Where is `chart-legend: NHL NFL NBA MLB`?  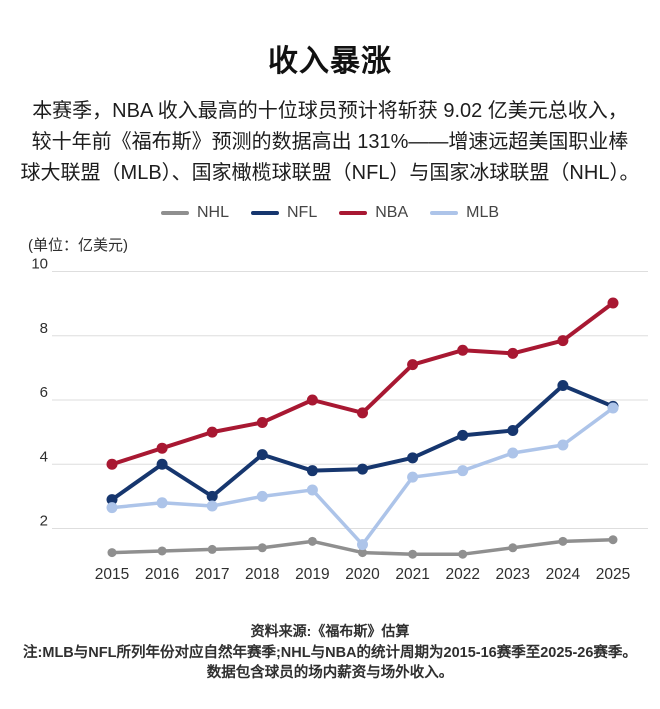
chart-legend: NHL NFL NBA MLB is located at coordinates (330, 213).